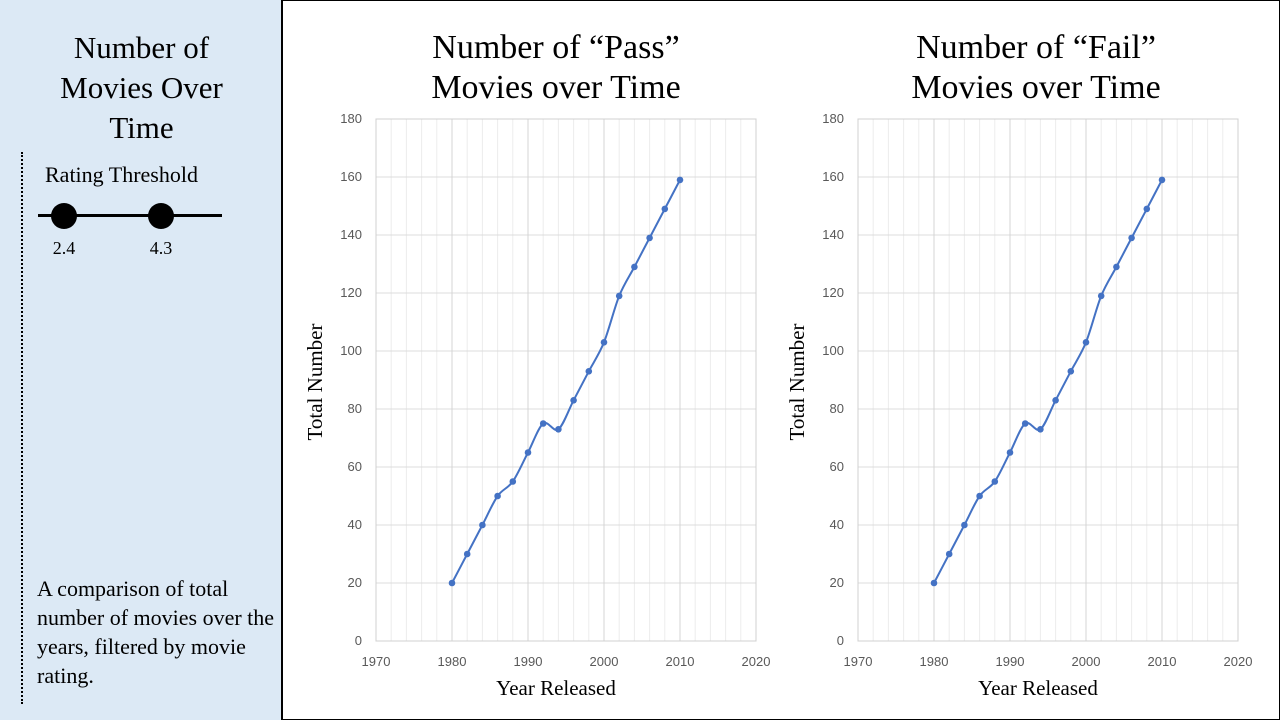 The image size is (1280, 720). What do you see at coordinates (351, 176) in the screenshot?
I see `pass-y-tick-label: 160` at bounding box center [351, 176].